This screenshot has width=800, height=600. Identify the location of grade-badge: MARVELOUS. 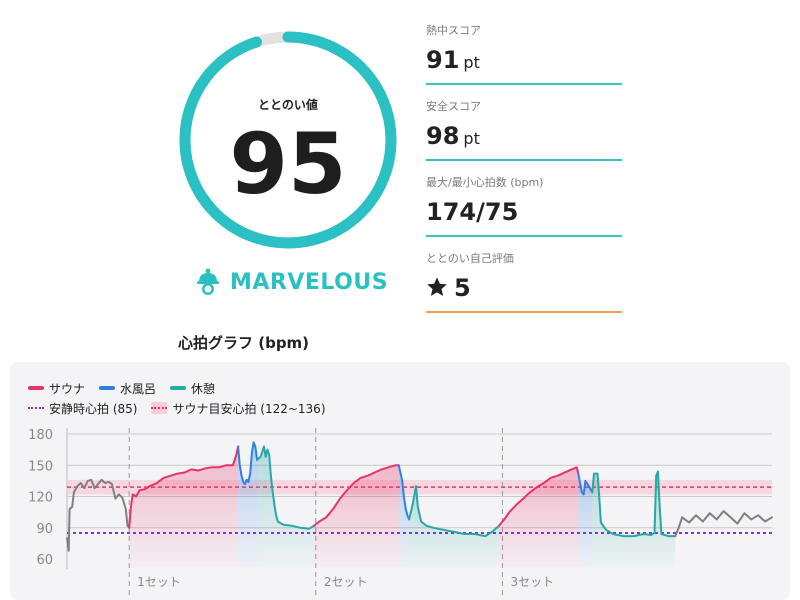
(292, 282).